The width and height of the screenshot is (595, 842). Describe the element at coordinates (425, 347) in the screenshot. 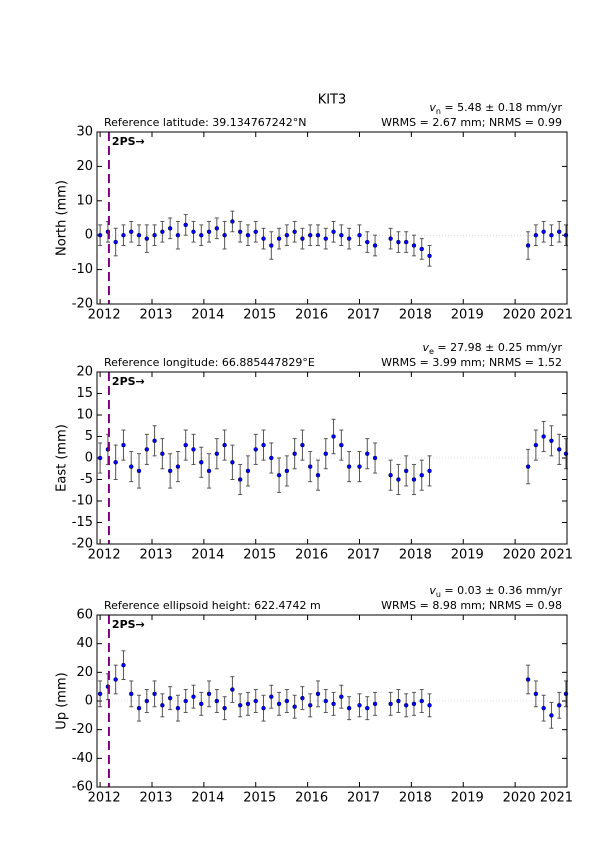

I see `velocity-symbol: v` at that location.